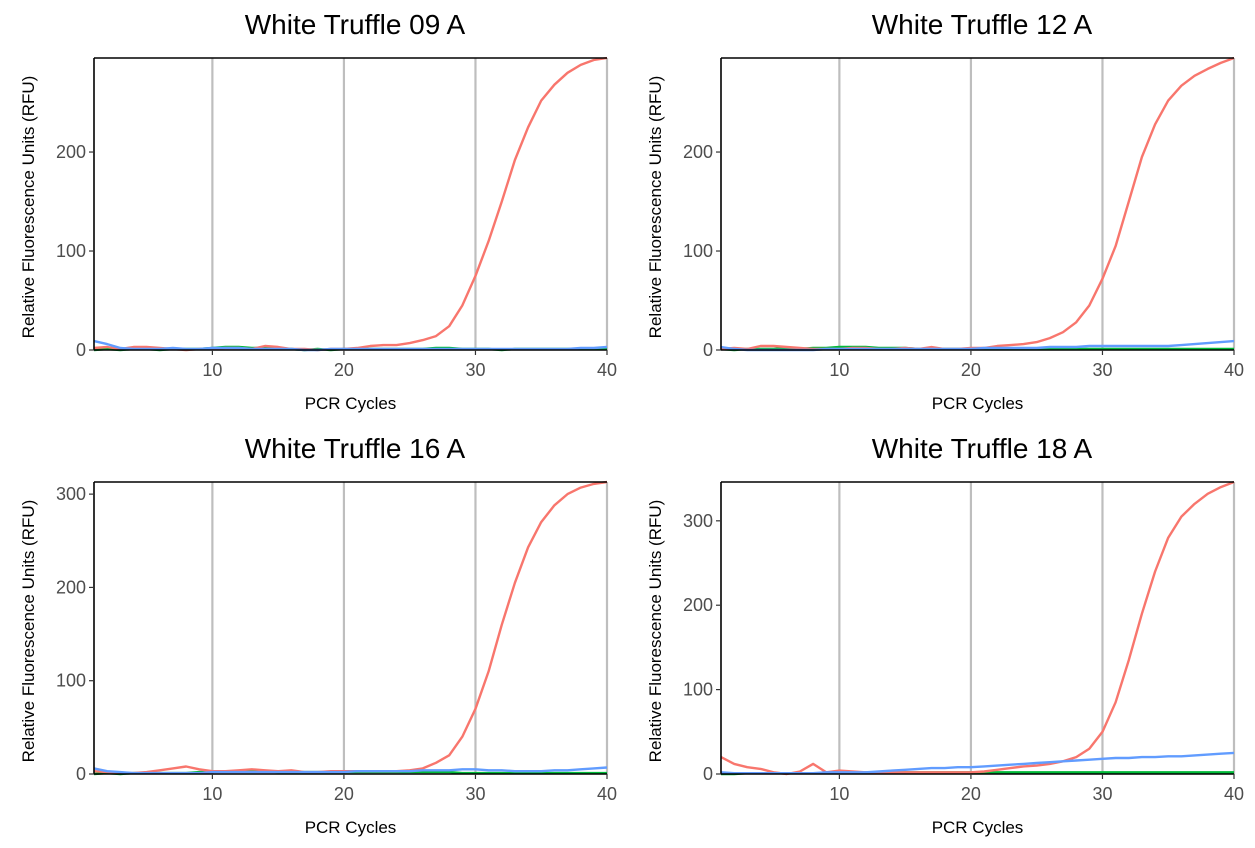 This screenshot has height=848, width=1255. I want to click on chart-title: White Truffle 18 A, so click(982, 448).